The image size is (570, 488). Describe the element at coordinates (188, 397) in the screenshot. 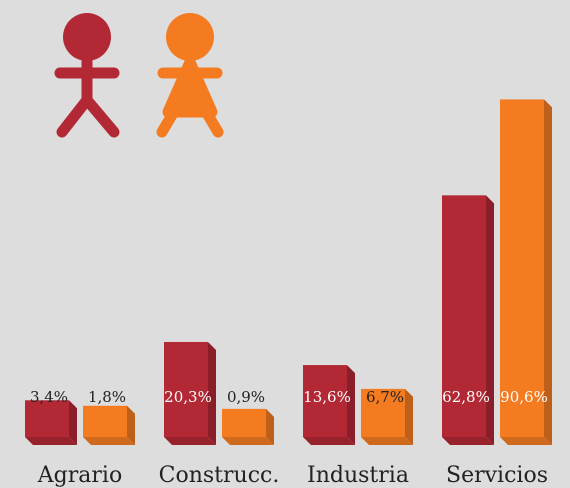

I see `value-label: 20,3%` at that location.